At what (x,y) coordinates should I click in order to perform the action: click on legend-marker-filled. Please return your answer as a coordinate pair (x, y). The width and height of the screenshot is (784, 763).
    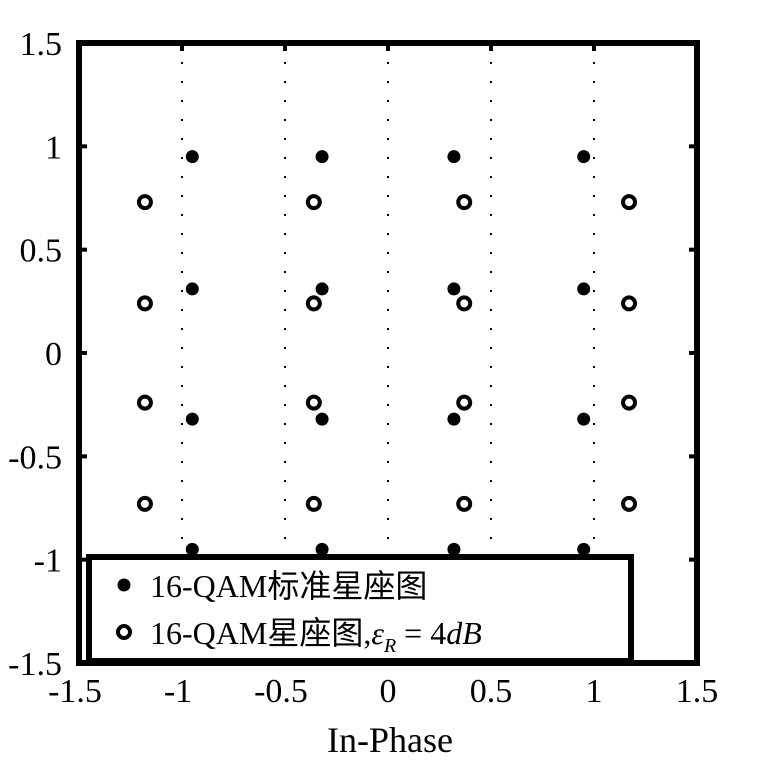
    Looking at the image, I should click on (124, 585).